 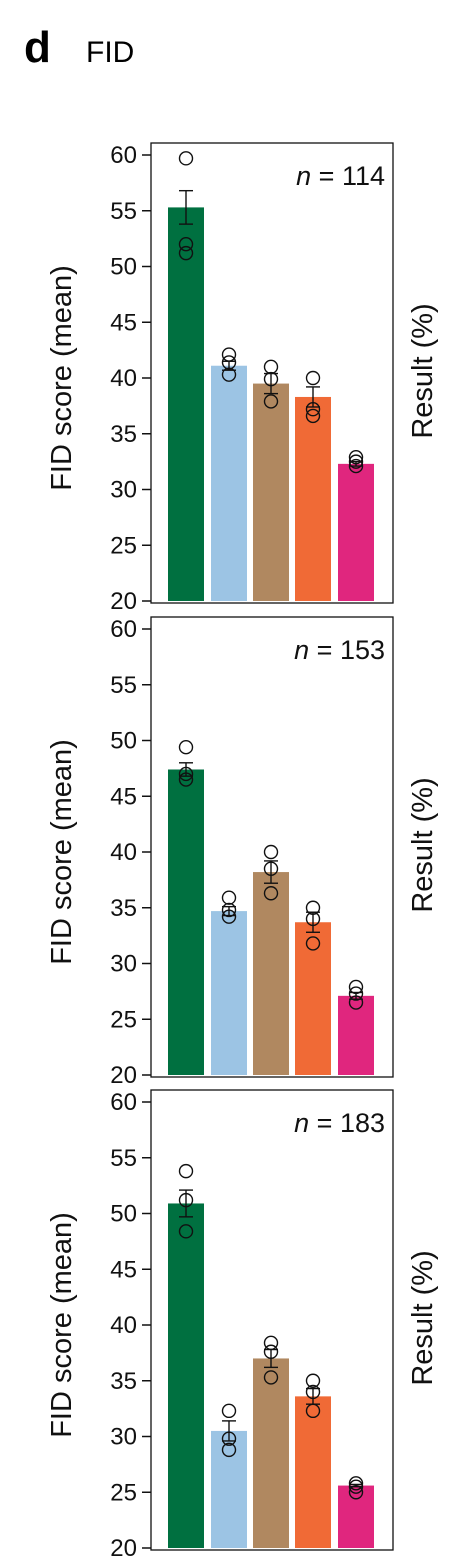 What do you see at coordinates (37, 47) in the screenshot?
I see `panel-letter: d` at bounding box center [37, 47].